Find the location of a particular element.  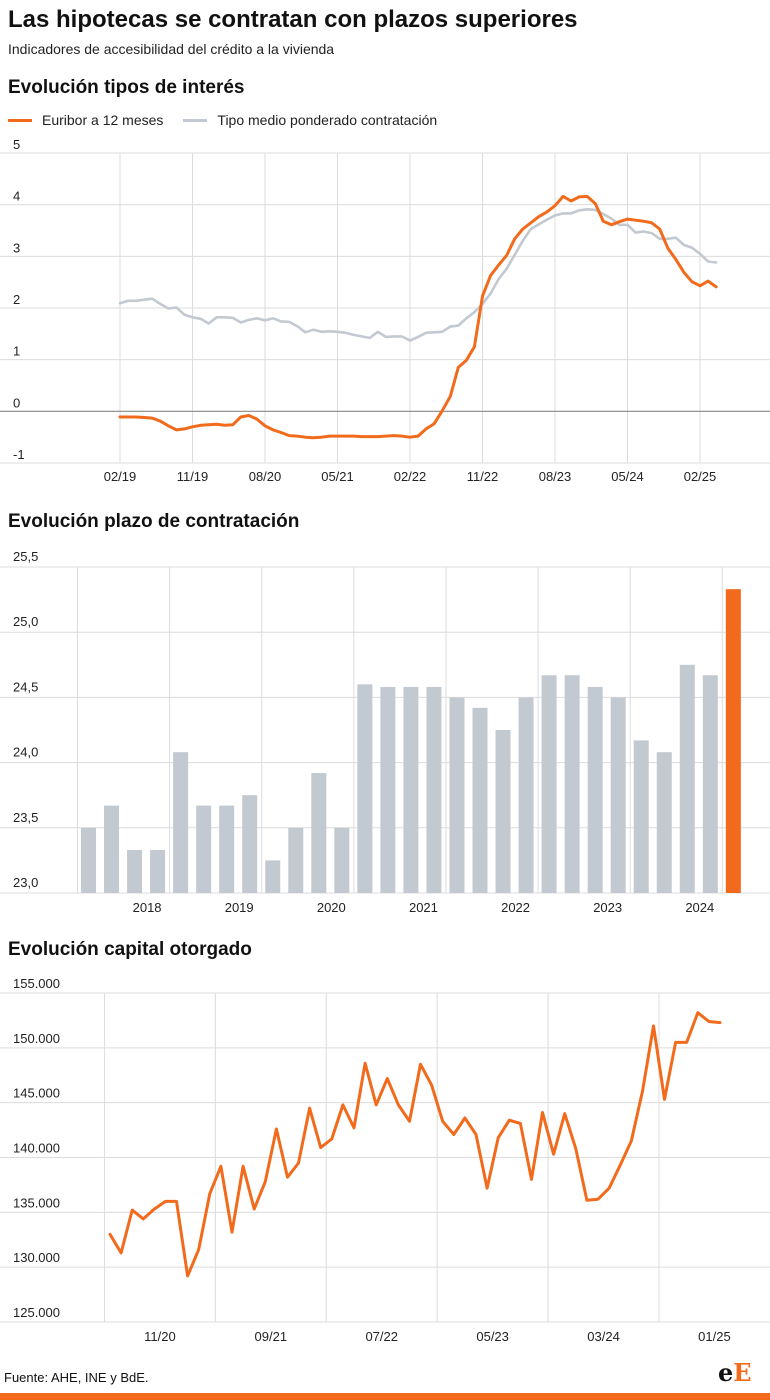

brand-logo: eE is located at coordinates (735, 1372).